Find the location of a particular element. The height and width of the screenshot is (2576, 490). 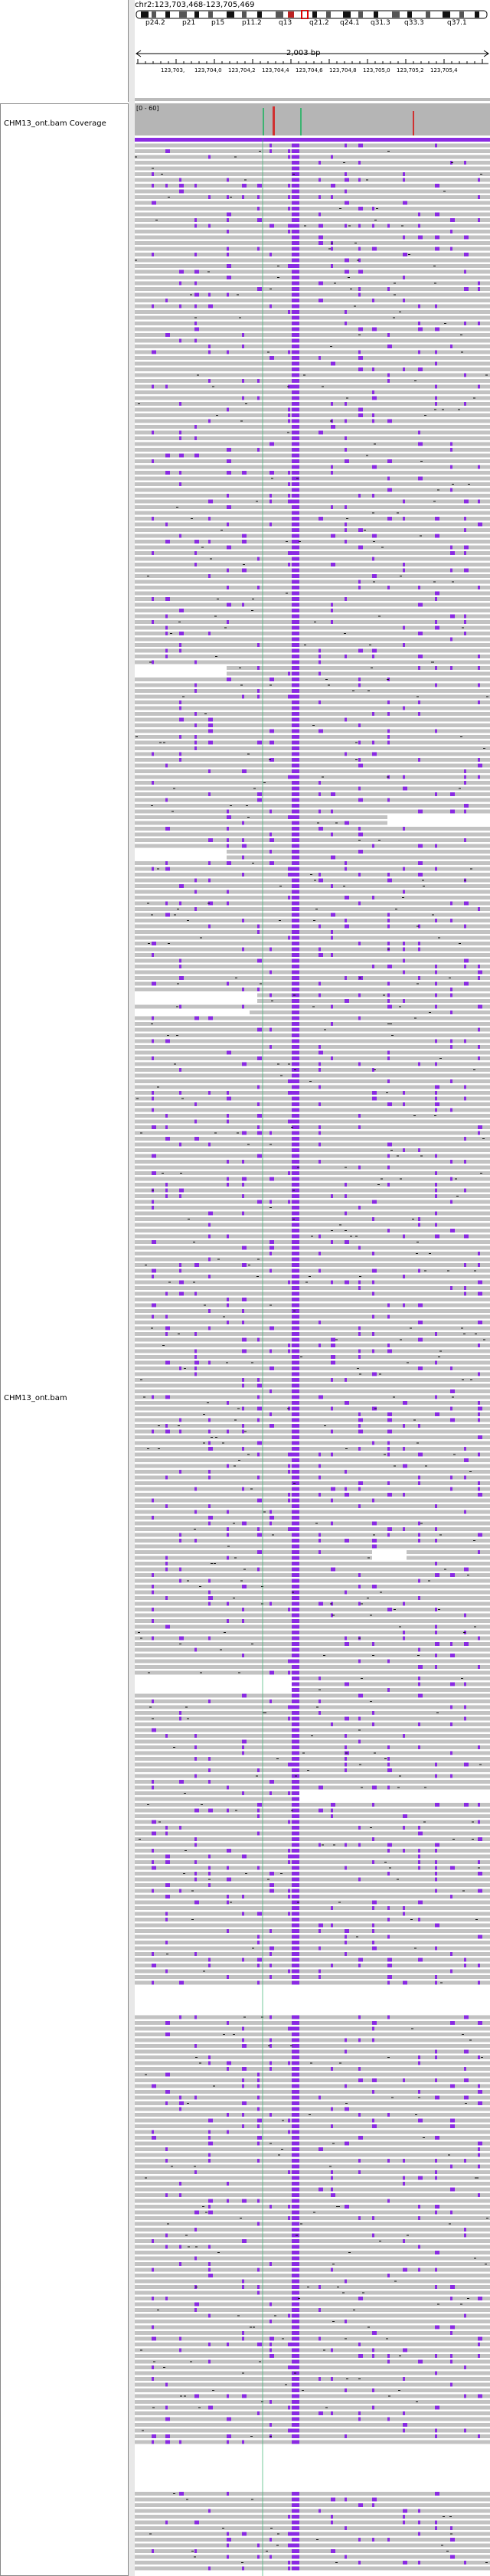

ruler is located at coordinates (312, 53).